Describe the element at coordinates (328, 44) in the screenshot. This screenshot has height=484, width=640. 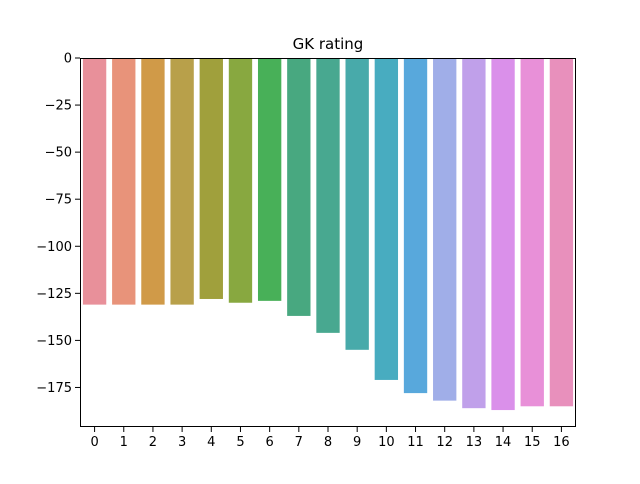
I see `chart-title: GK rating` at that location.